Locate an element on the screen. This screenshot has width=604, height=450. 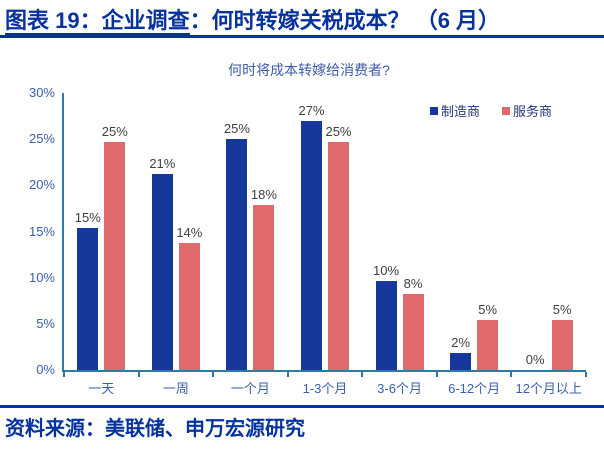
bar-服务商: 14% is located at coordinates (189, 297).